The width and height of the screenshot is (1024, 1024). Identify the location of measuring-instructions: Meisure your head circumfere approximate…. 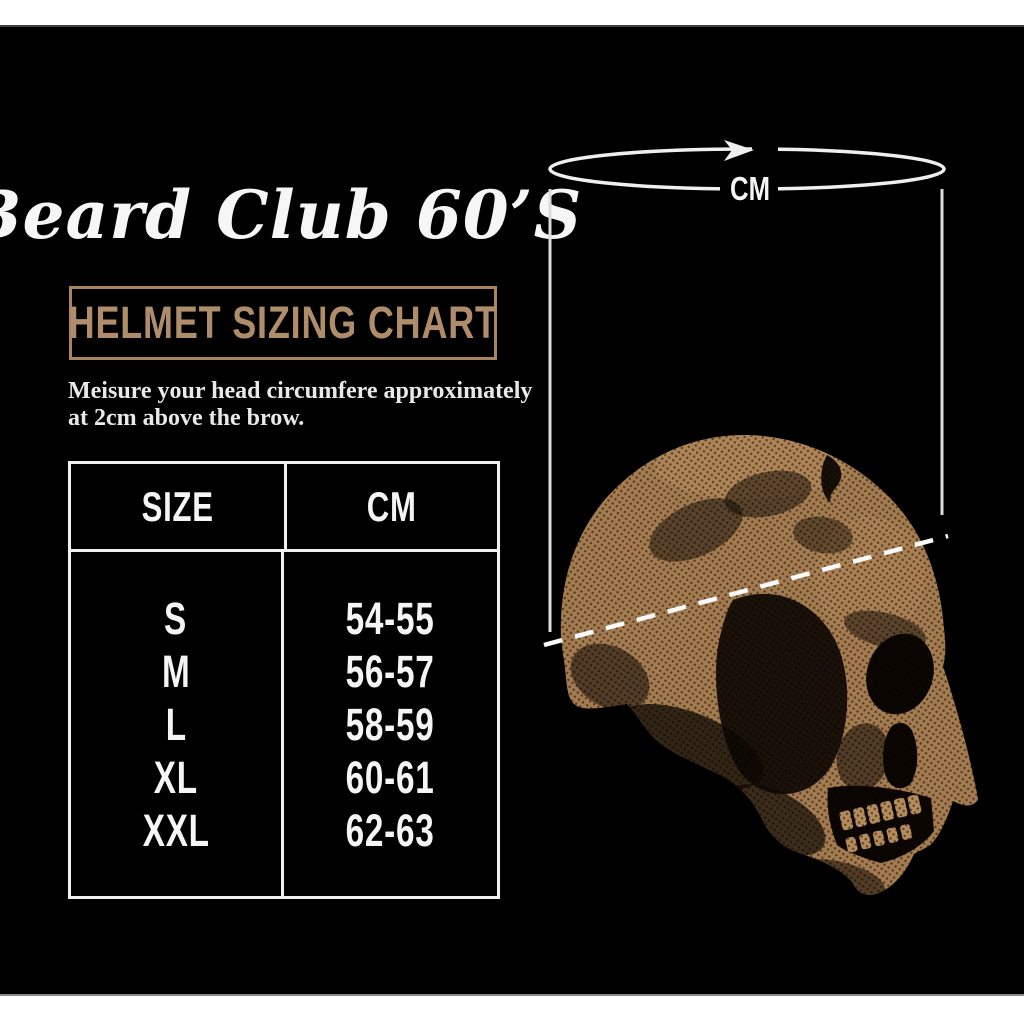
(303, 405).